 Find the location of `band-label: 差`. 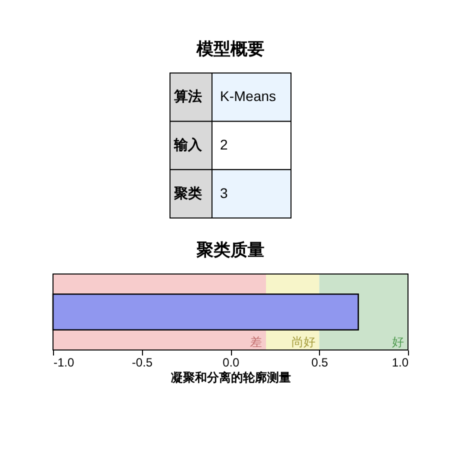

band-label: 差 is located at coordinates (256, 342).